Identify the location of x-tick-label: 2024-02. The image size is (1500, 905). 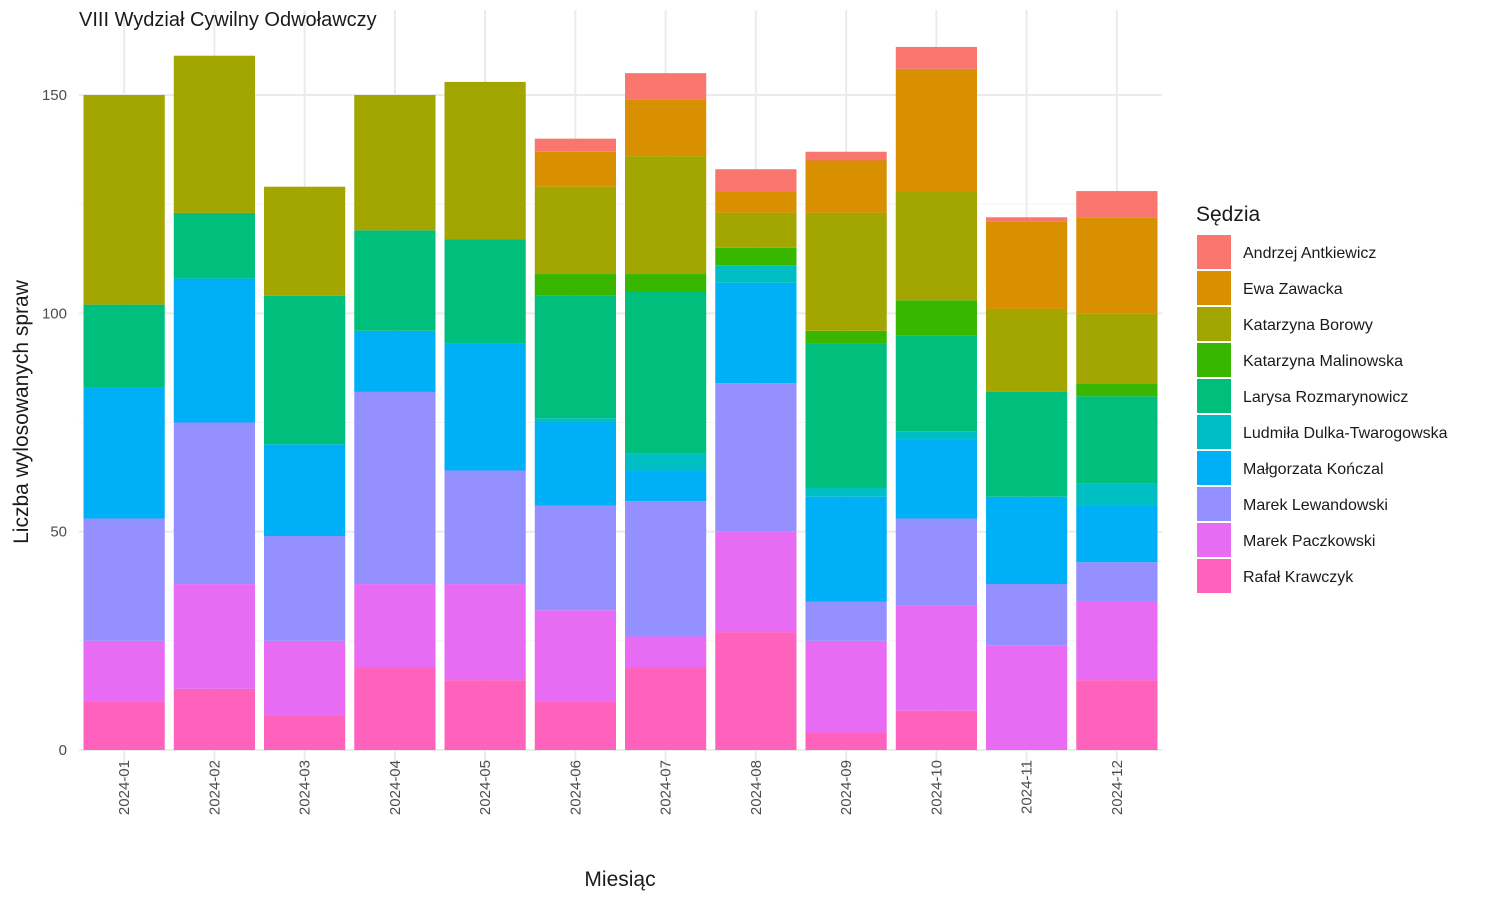
(214, 787).